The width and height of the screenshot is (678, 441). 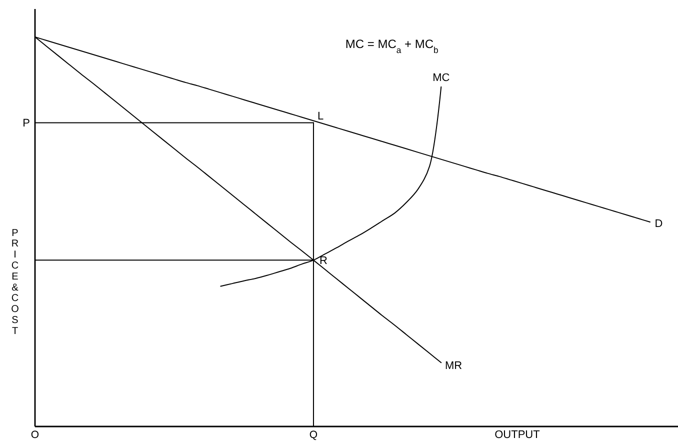 What do you see at coordinates (441, 78) in the screenshot?
I see `series-label: MC` at bounding box center [441, 78].